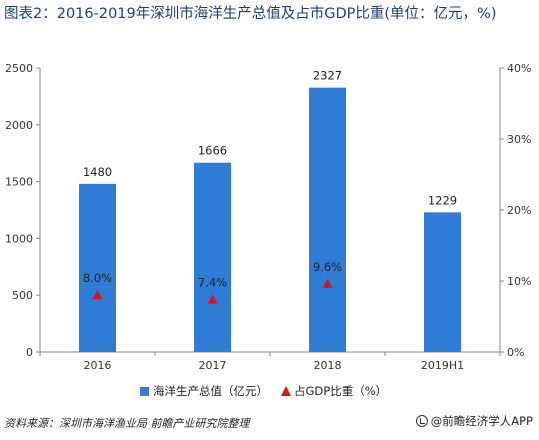 The width and height of the screenshot is (539, 440). What do you see at coordinates (519, 281) in the screenshot?
I see `y-tick-label-right: 10%` at bounding box center [519, 281].